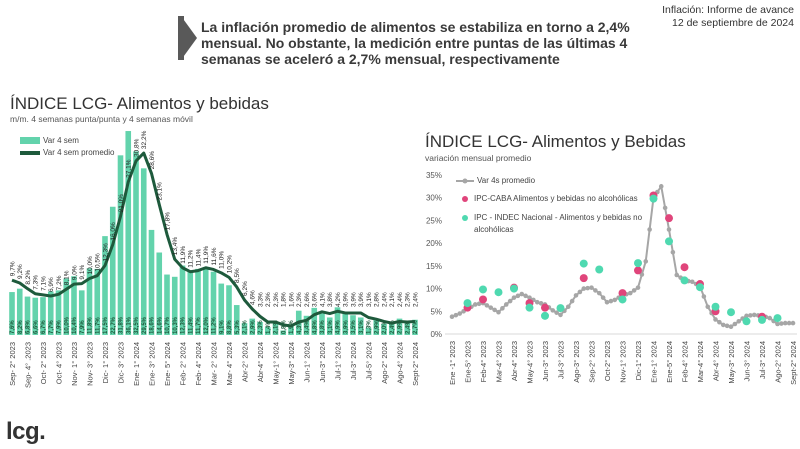 This screenshot has width=800, height=449. I want to click on bar-value-label: 6,7%, so click(44, 327).